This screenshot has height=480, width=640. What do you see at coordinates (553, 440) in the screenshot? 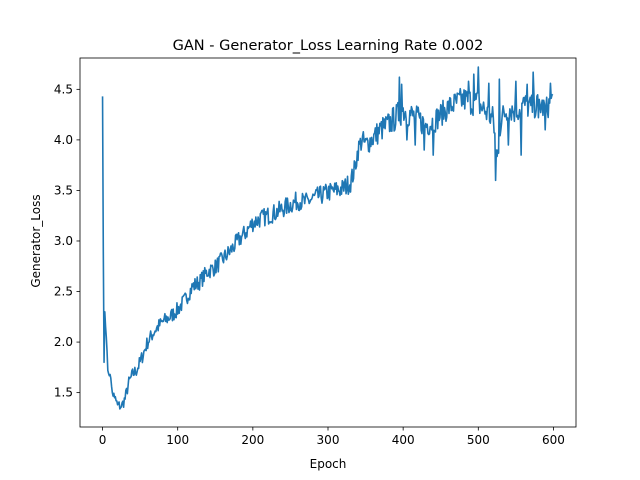
I see `x-tick-label: 600` at bounding box center [553, 440].